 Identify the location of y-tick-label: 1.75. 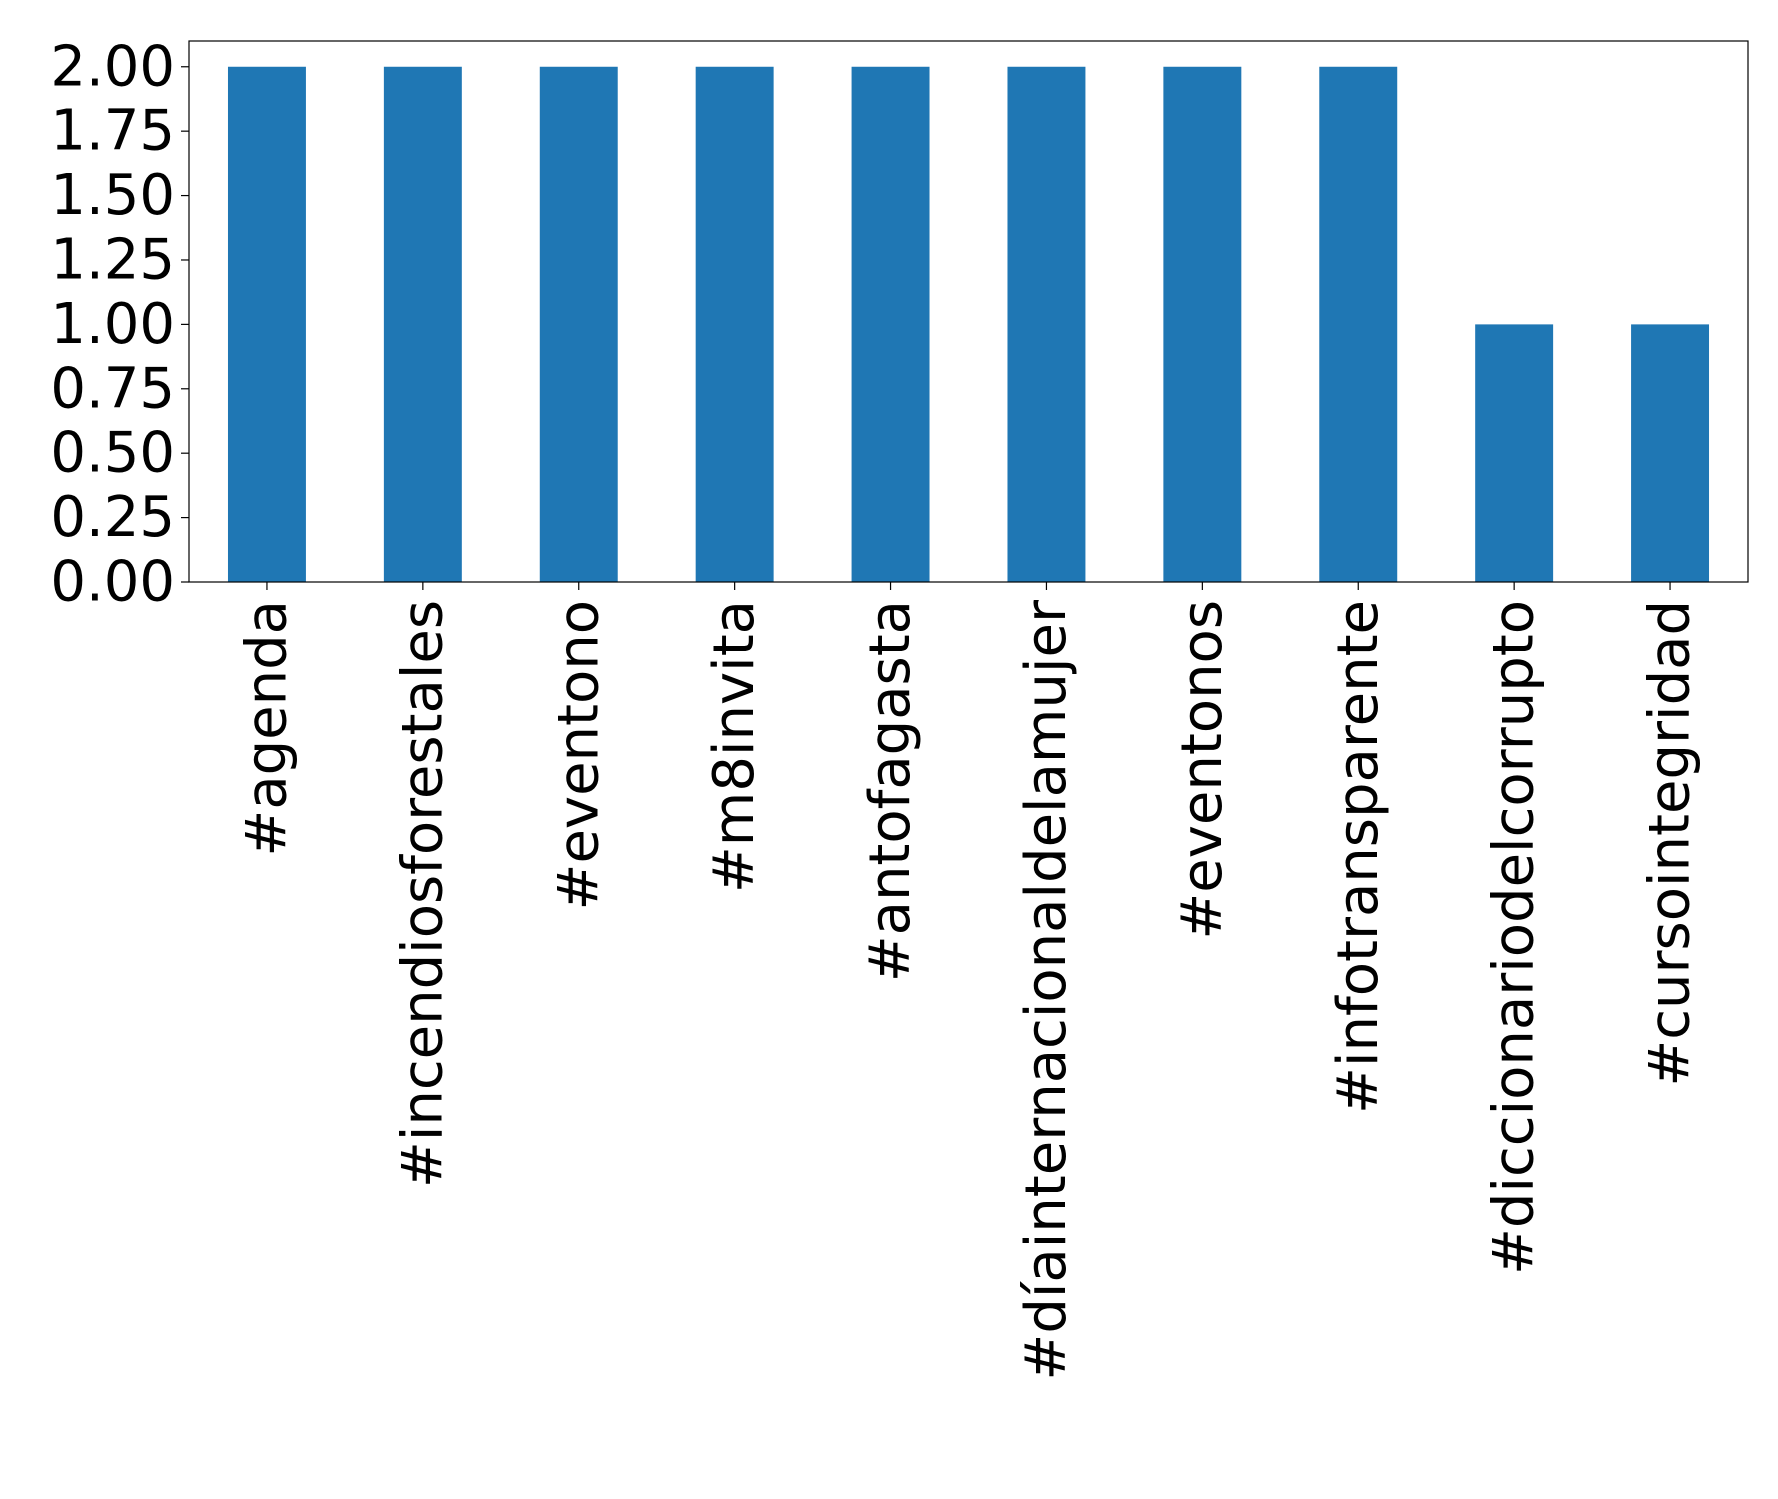
(112, 131).